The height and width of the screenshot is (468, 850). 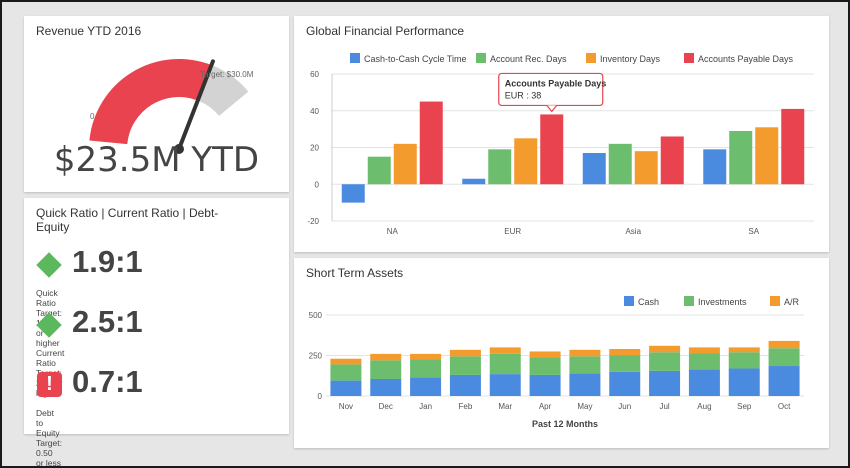 I want to click on y-tick-label: 250, so click(x=316, y=356).